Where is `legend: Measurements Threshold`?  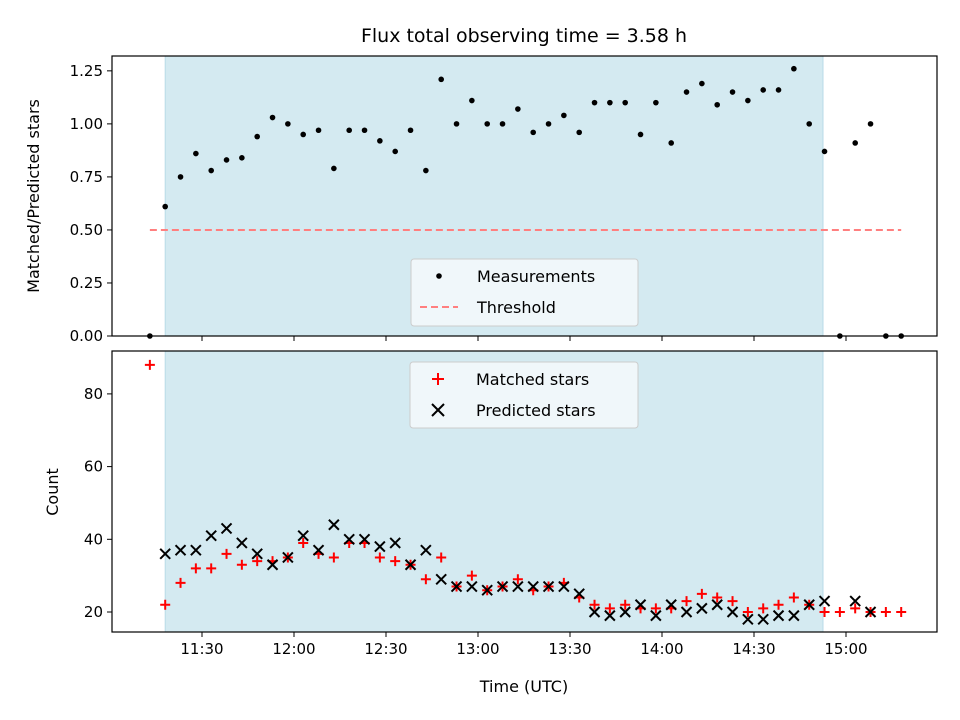 legend: Measurements Threshold is located at coordinates (524, 292).